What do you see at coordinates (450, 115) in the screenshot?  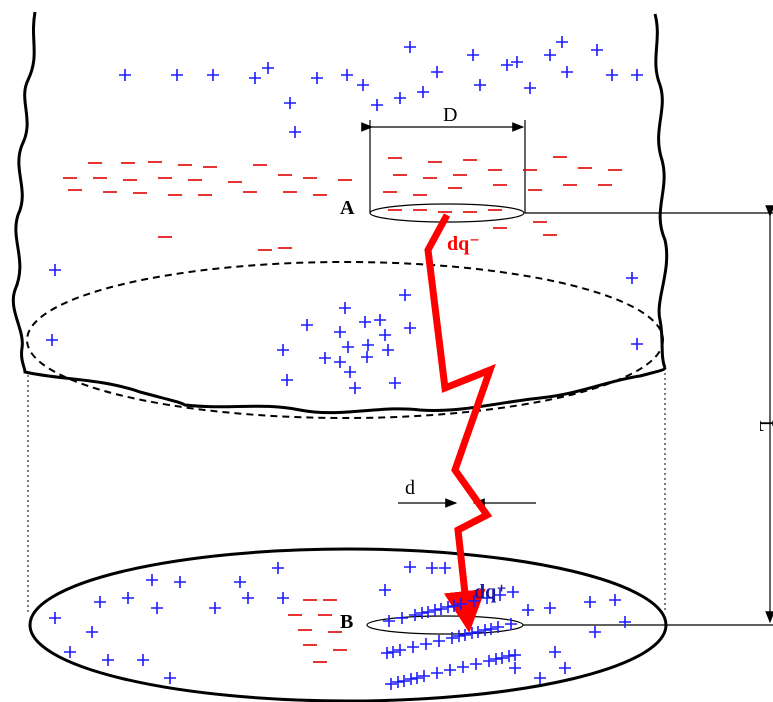 I see `label-D: D` at bounding box center [450, 115].